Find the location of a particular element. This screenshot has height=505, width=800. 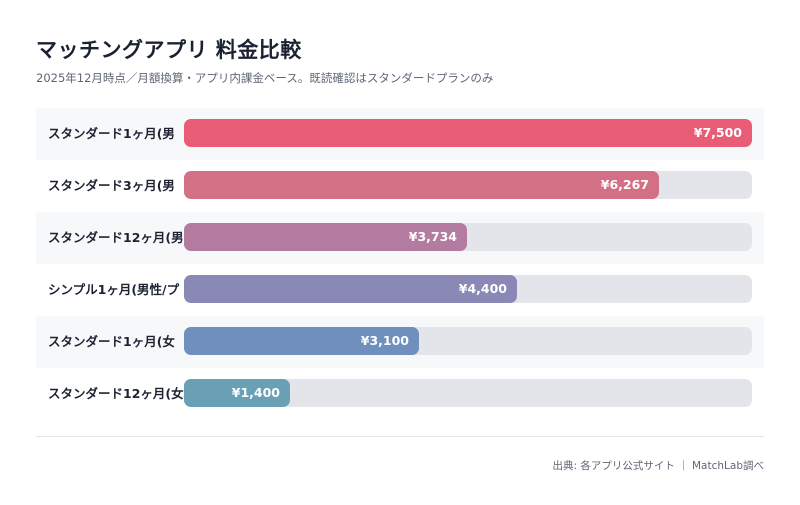

bar-fill: ¥3,100 is located at coordinates (301, 341).